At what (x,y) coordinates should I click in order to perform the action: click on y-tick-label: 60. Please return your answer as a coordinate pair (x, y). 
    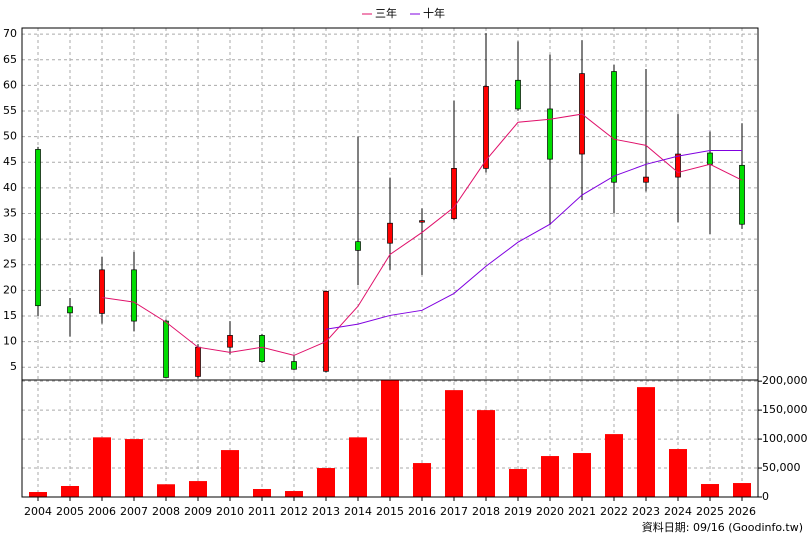
    Looking at the image, I should click on (10, 84).